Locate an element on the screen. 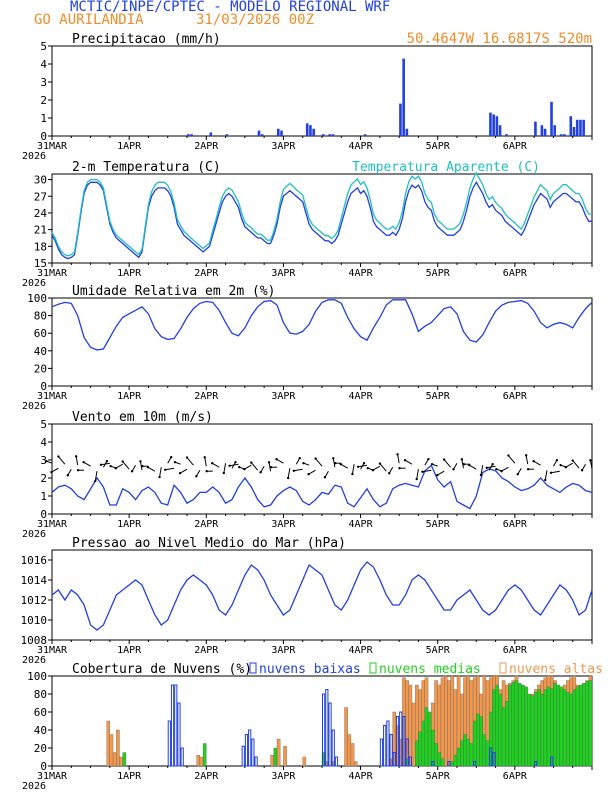  wind-ytick-label: 5 is located at coordinates (43, 424).